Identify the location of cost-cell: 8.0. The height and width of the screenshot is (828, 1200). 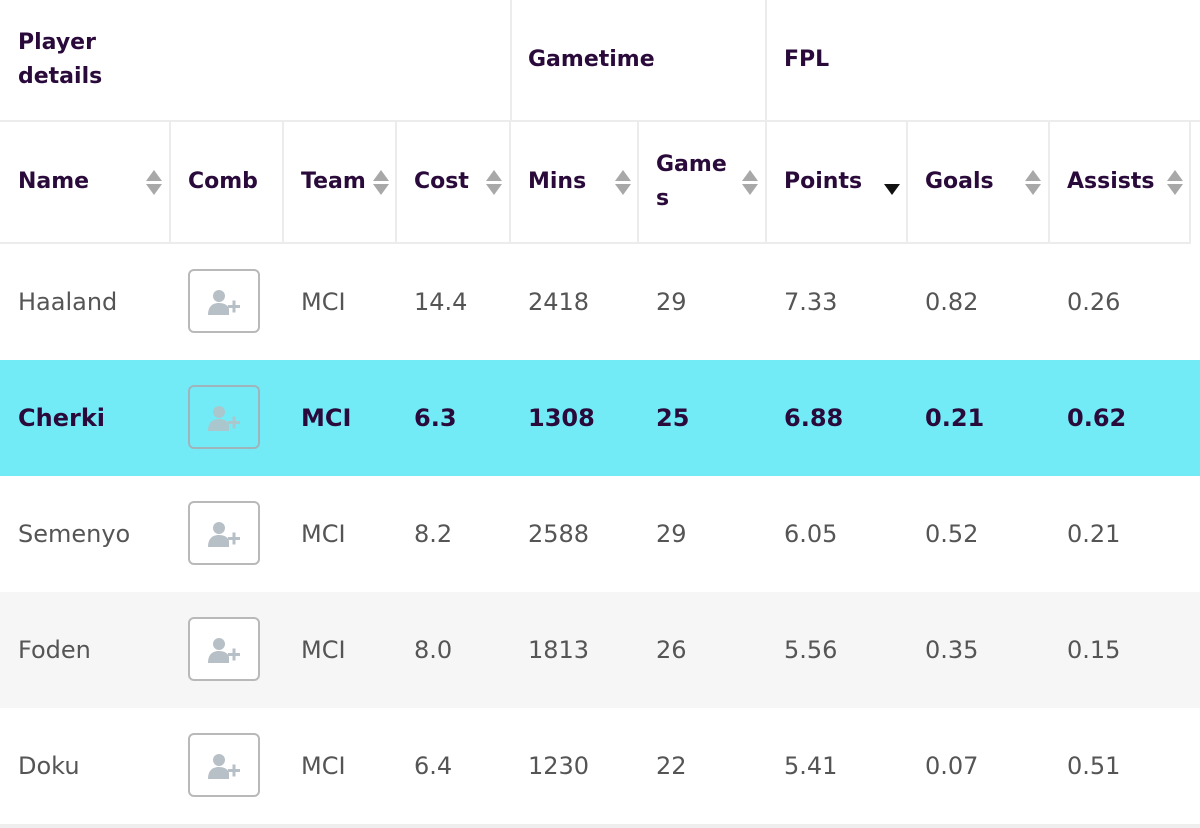
(433, 650).